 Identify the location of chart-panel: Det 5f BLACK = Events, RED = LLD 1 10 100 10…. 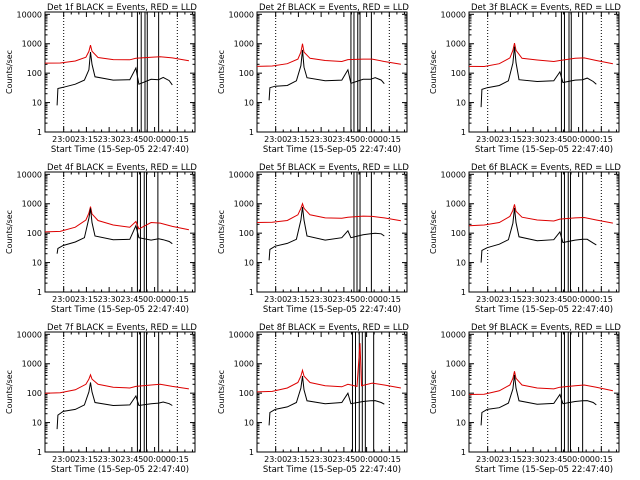
(313, 239).